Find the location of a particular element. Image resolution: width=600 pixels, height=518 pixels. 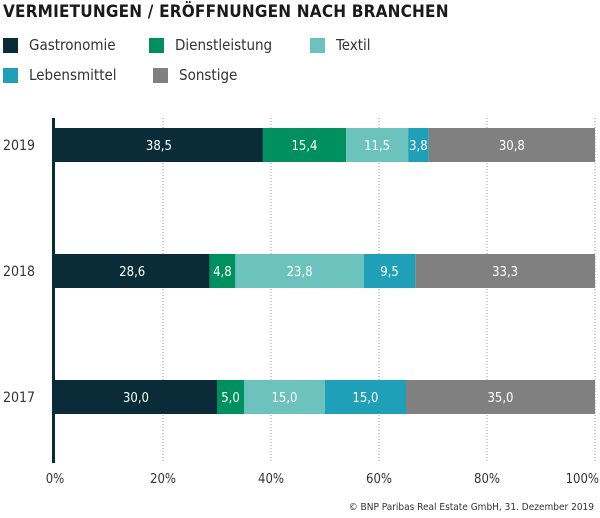

data-label: 3,8 is located at coordinates (418, 146).